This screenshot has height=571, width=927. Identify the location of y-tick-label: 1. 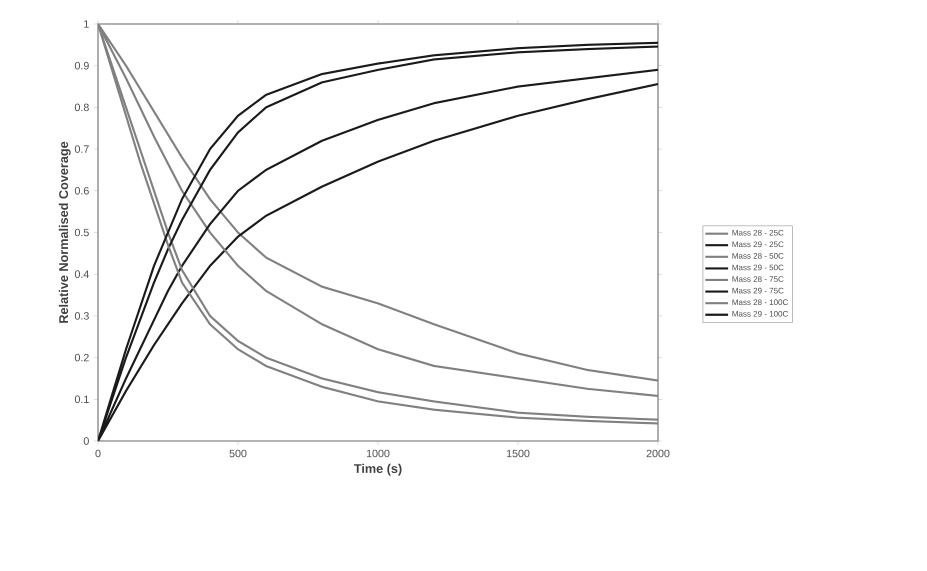
(86, 24).